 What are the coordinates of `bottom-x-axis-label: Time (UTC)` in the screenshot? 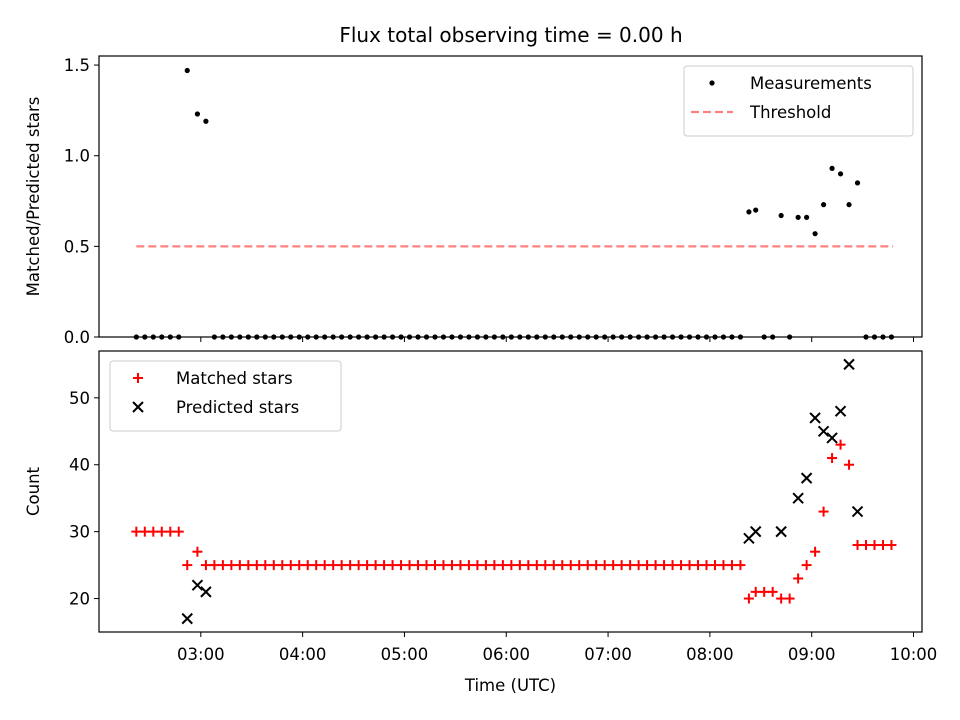 It's located at (510, 685).